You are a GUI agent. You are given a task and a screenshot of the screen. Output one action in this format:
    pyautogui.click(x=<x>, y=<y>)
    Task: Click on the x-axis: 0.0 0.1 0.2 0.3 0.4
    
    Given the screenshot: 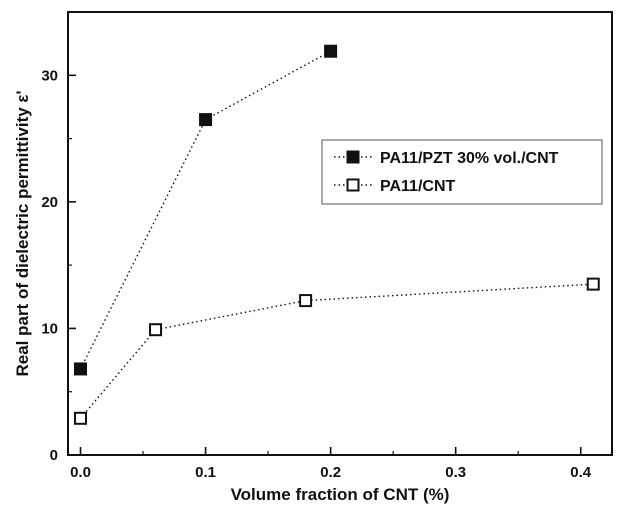 What is the action you would take?
    pyautogui.click(x=331, y=464)
    